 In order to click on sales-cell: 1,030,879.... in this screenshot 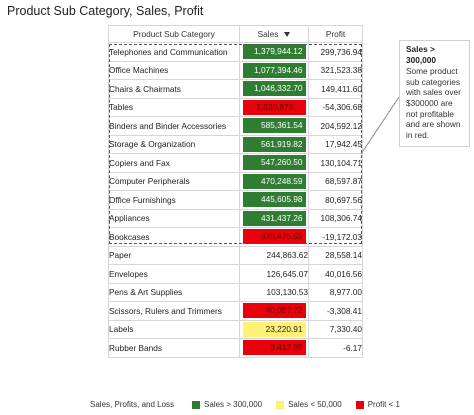, I will do `click(274, 107)`.